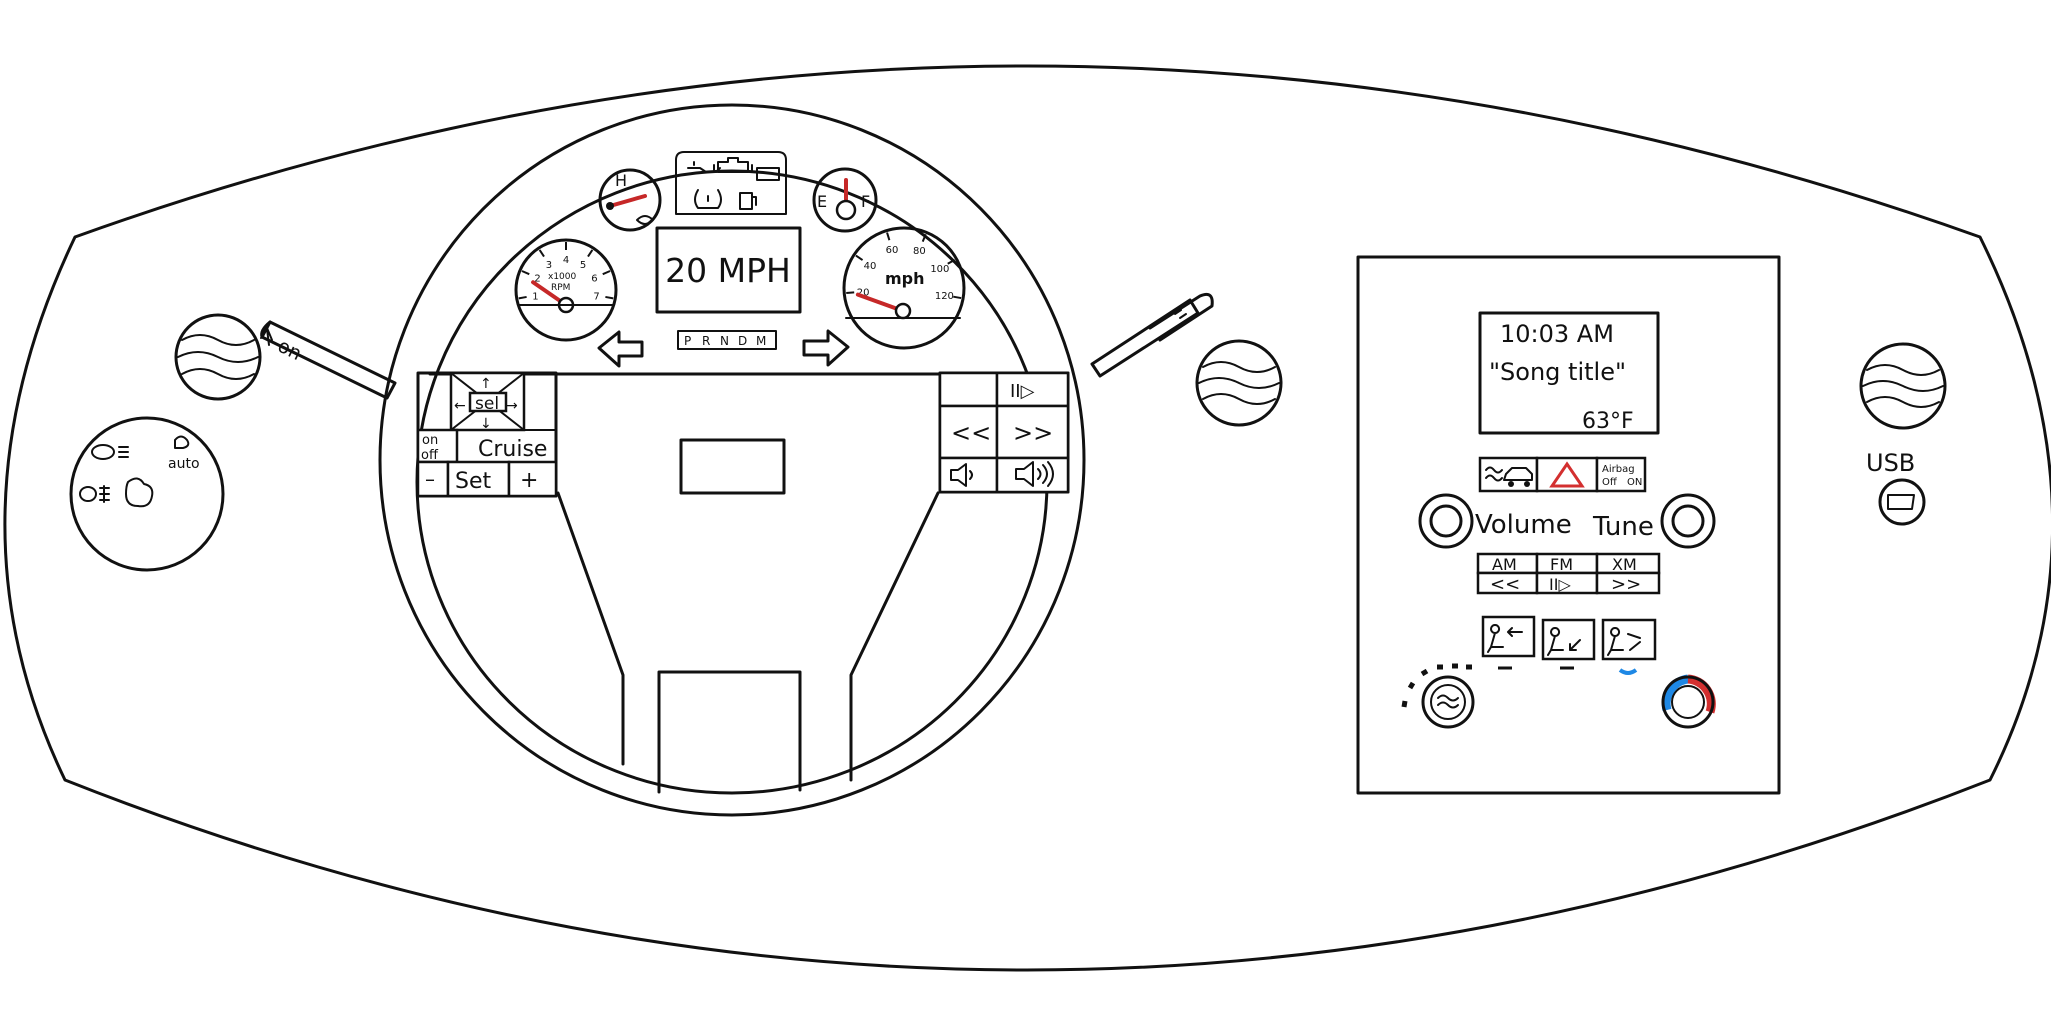 The height and width of the screenshot is (1013, 2051). I want to click on airbag-on-label: ON, so click(1634, 482).